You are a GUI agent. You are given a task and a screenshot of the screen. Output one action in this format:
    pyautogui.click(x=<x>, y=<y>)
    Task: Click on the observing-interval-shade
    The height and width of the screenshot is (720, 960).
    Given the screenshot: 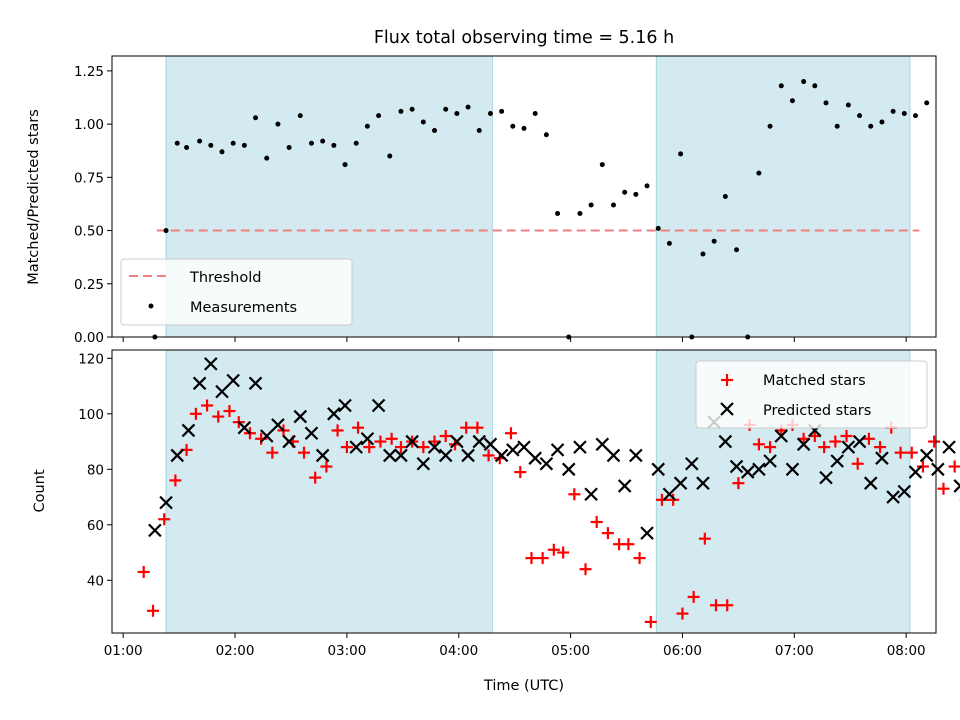 What is the action you would take?
    pyautogui.click(x=783, y=196)
    